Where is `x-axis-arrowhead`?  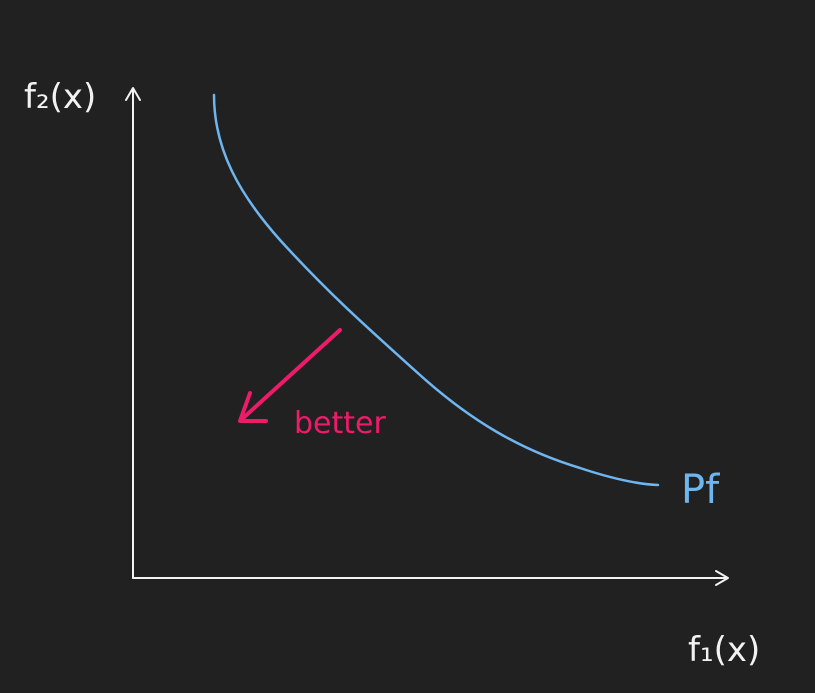
x-axis-arrowhead is located at coordinates (722, 578).